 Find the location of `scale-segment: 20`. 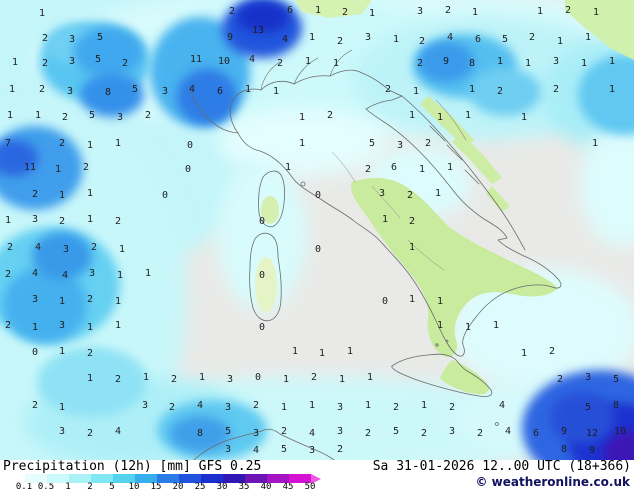

scale-segment: 20 is located at coordinates (170, 482).